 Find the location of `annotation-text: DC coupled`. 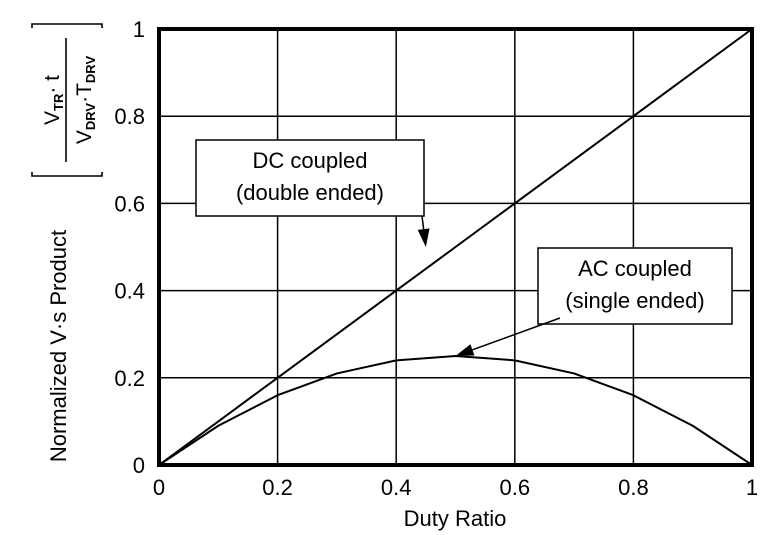

annotation-text: DC coupled is located at coordinates (310, 160).